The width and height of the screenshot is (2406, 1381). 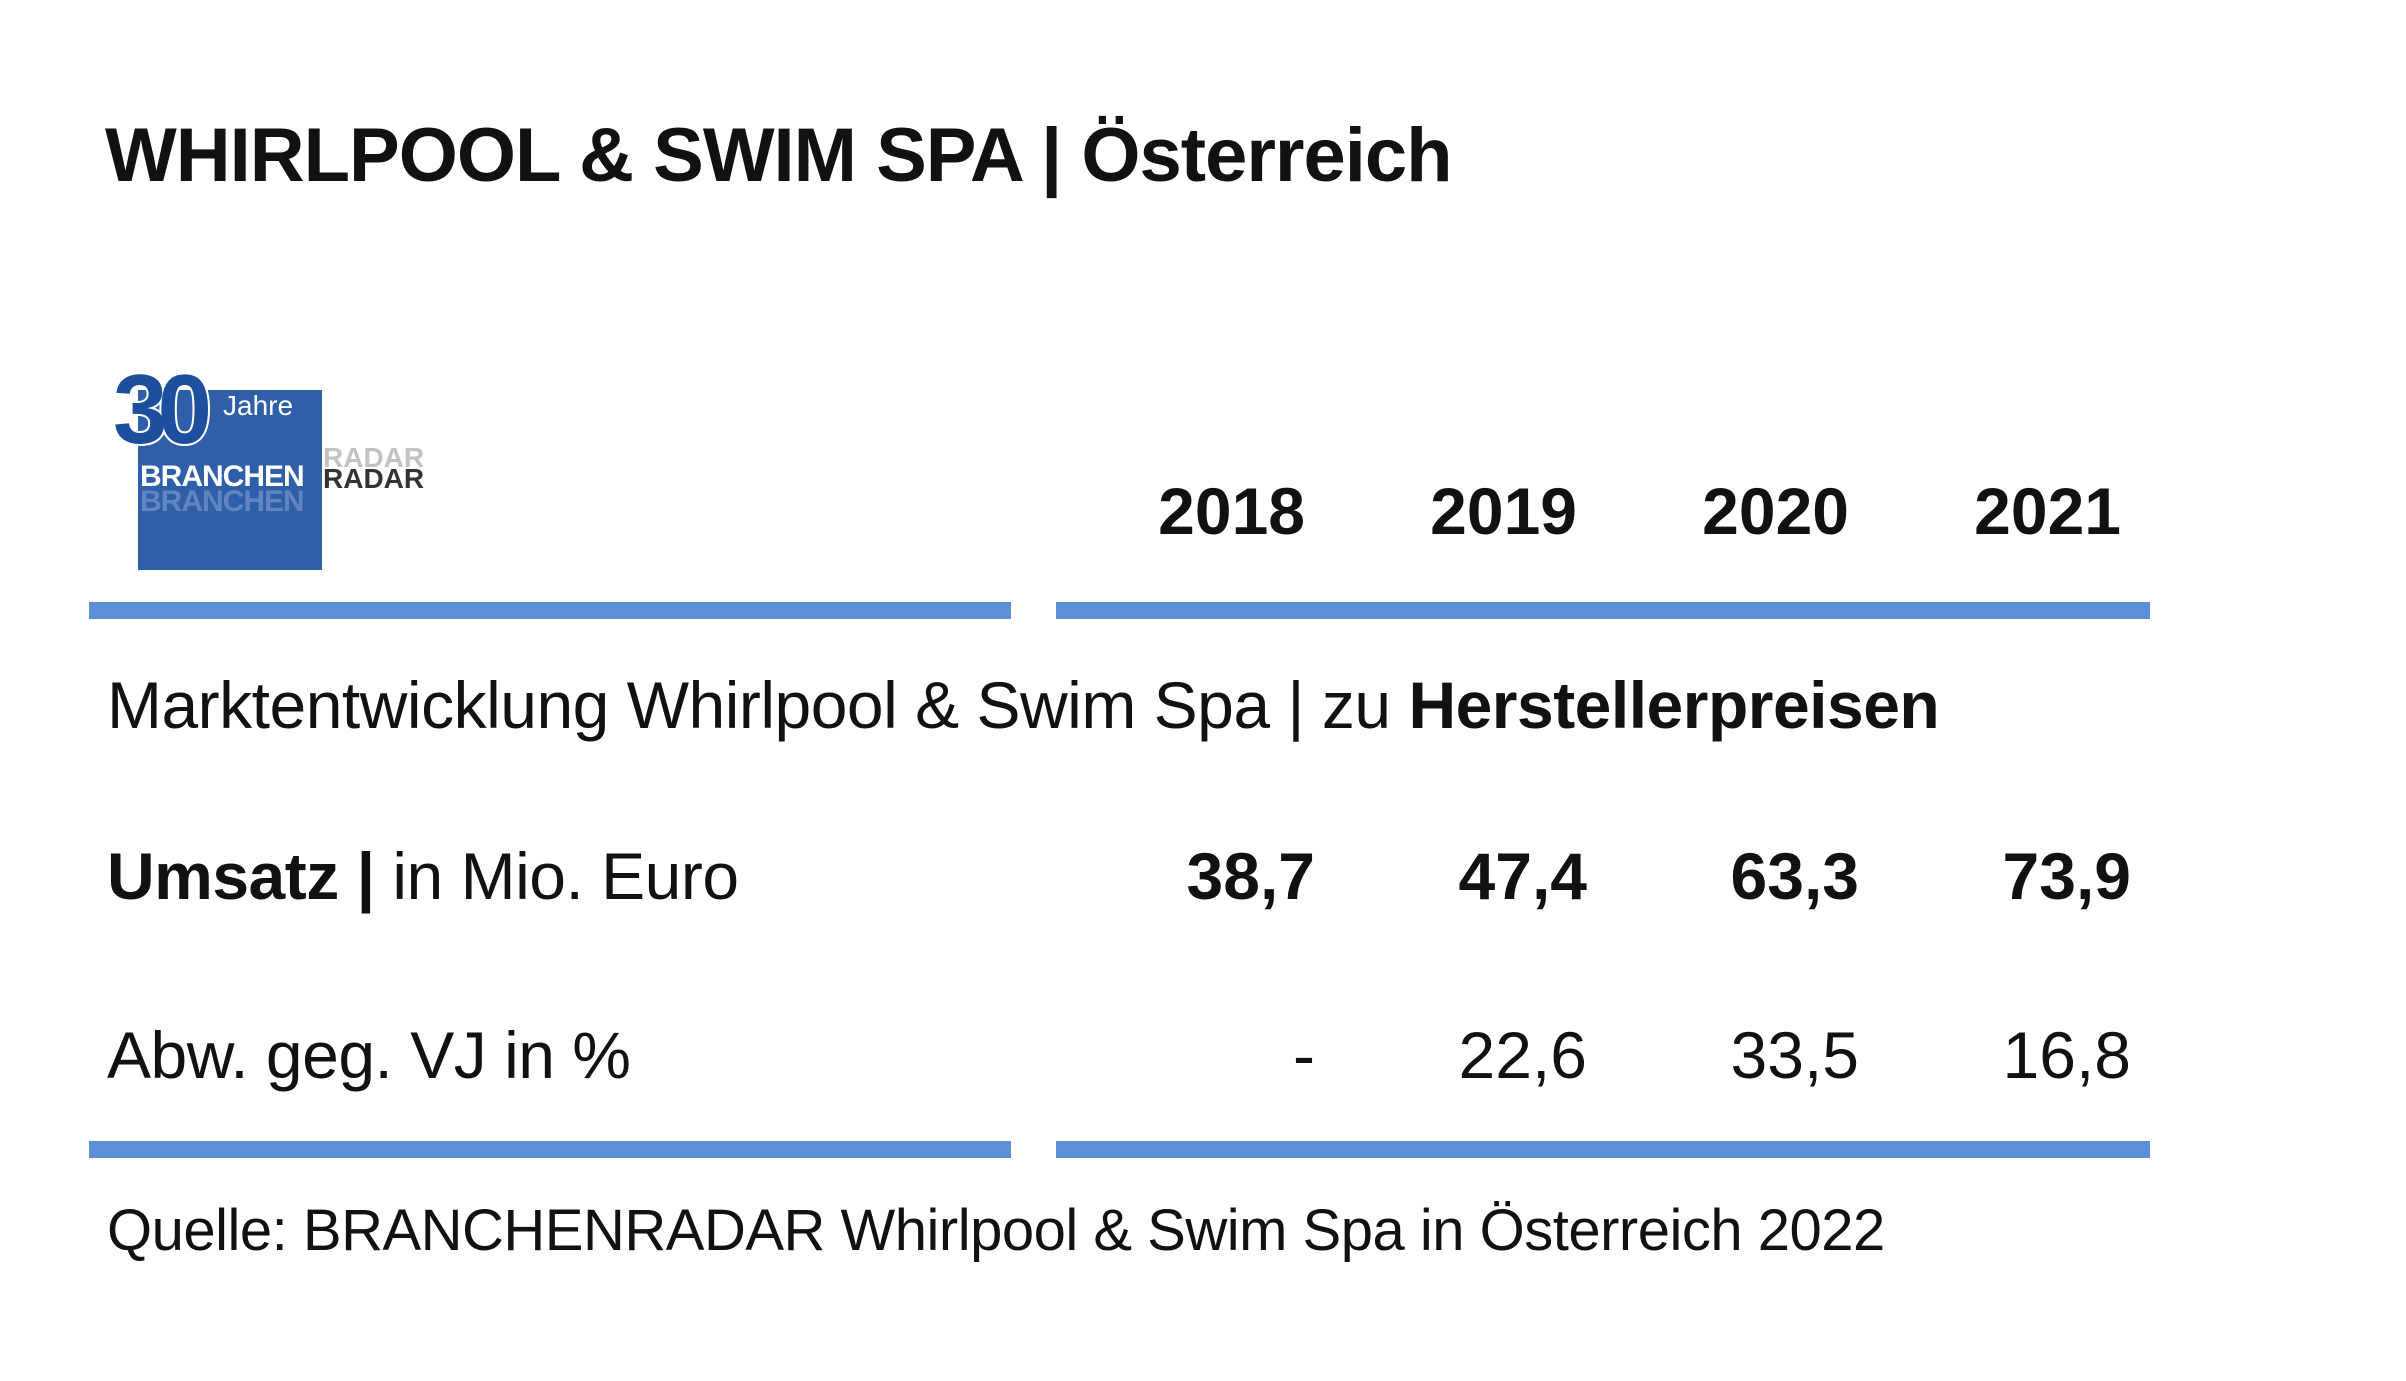 I want to click on table-cell: 47,4, so click(x=1522, y=876).